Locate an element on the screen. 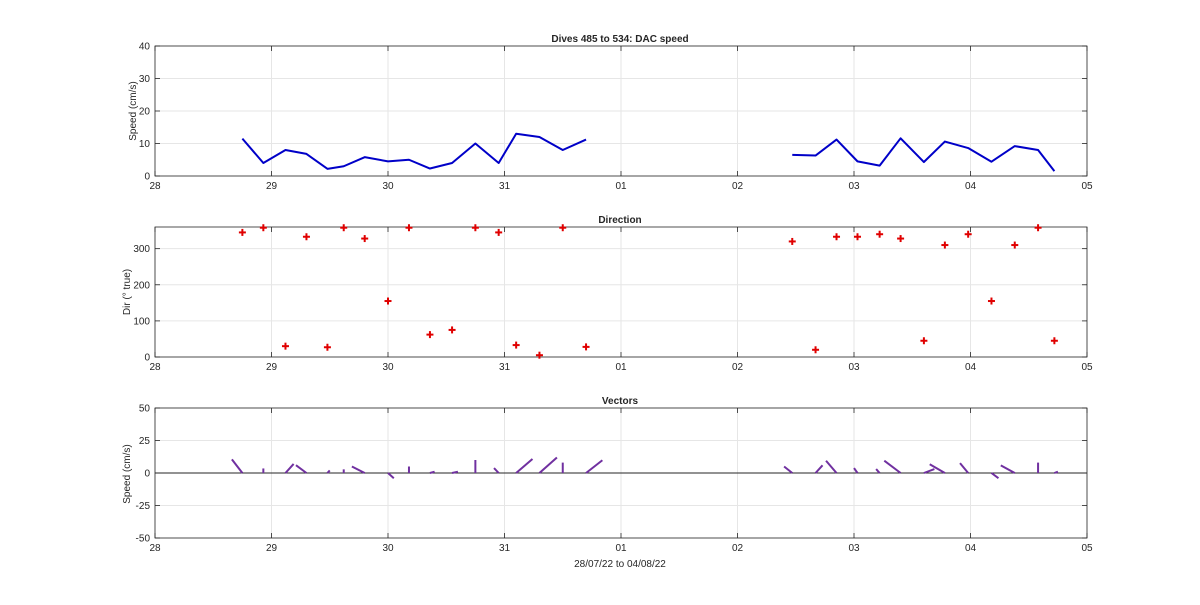 The image size is (1200, 605). speed-x-tick-label: 30 is located at coordinates (388, 186).